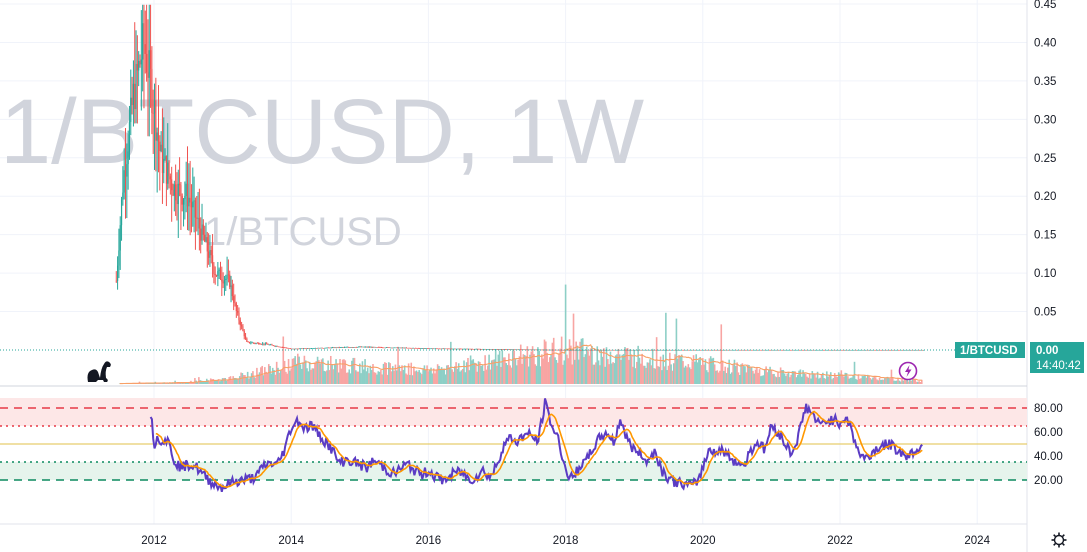  Describe the element at coordinates (513, 471) in the screenshot. I see `rsi-oversold-band` at that location.